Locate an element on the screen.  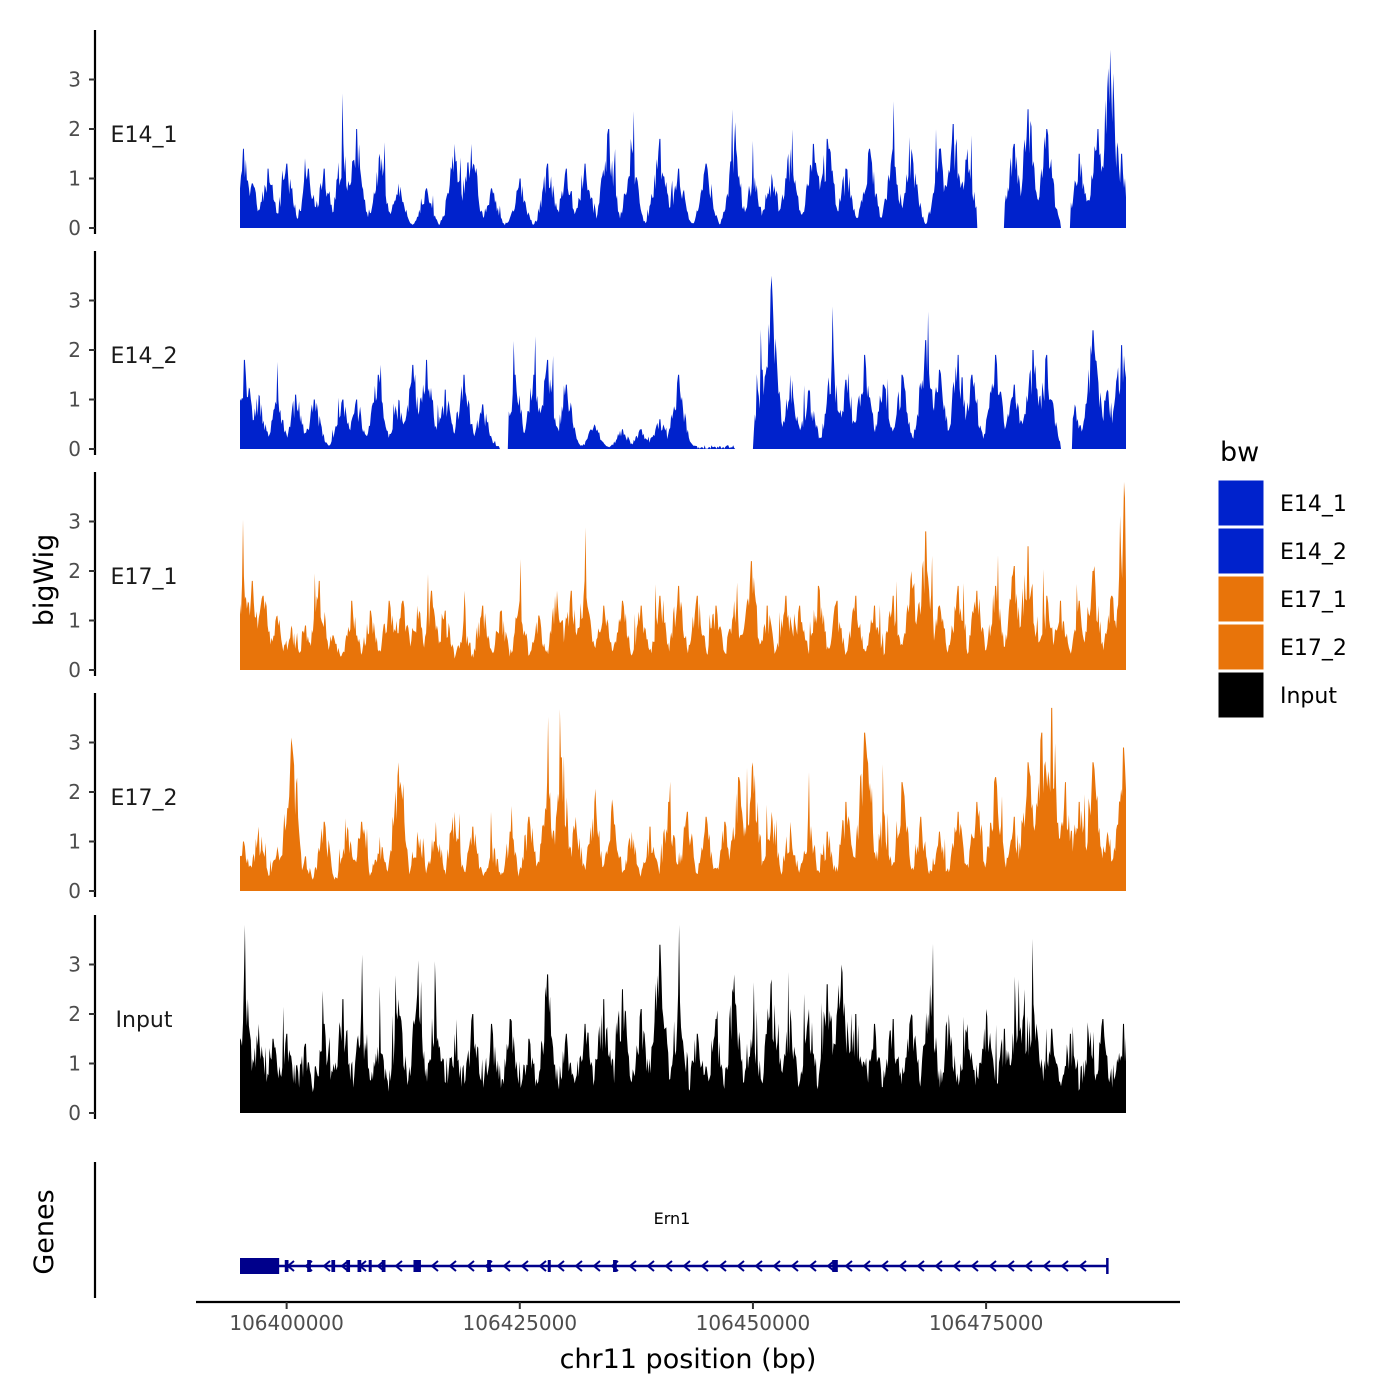
x-tick-label: 106475000 is located at coordinates (986, 1323).